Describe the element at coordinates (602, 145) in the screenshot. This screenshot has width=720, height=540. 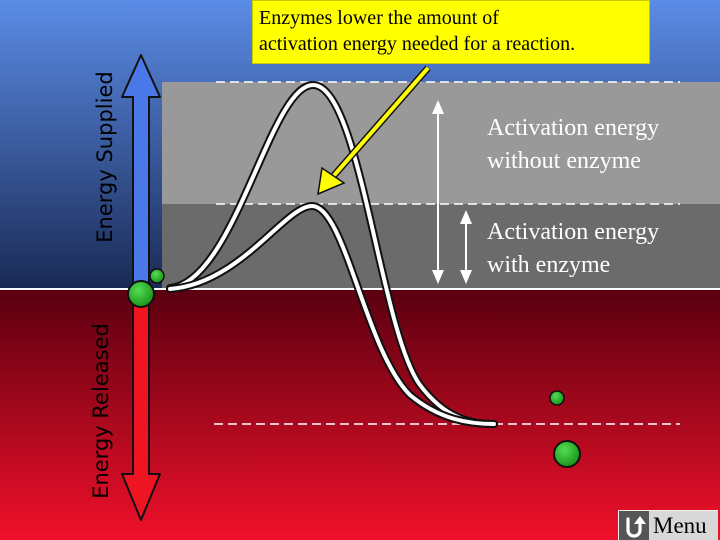
I see `label-without-enzyme: Activation energy without enzyme` at that location.